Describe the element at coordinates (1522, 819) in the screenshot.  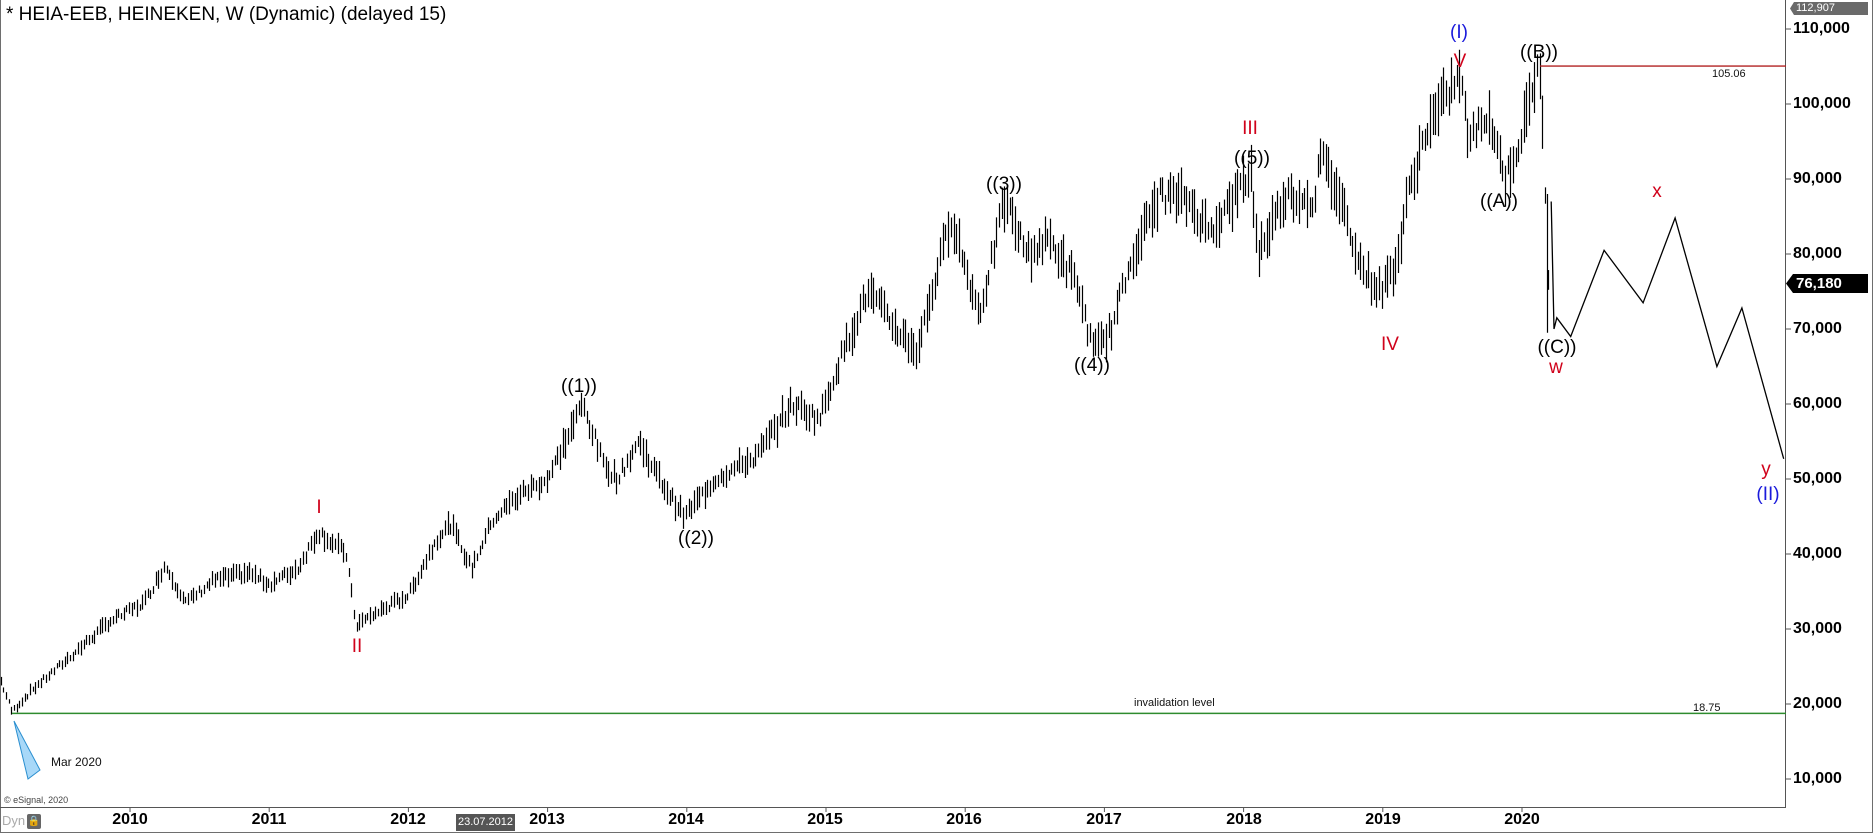
I see `x-label-2020: 2020` at that location.